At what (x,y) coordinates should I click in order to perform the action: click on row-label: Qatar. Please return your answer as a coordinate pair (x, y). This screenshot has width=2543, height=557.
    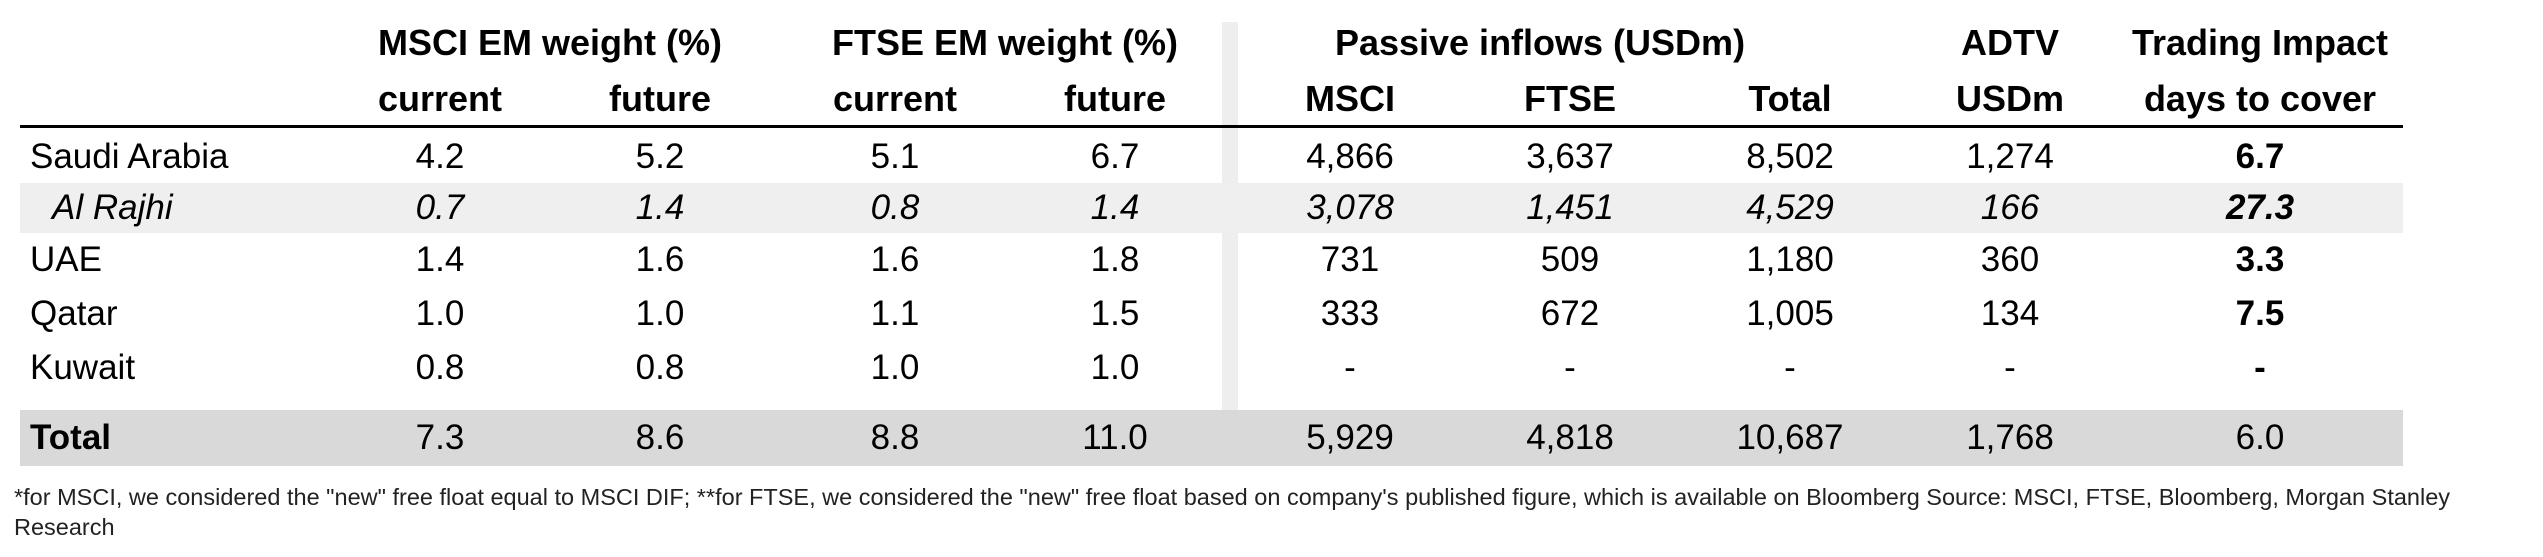
    Looking at the image, I should click on (74, 313).